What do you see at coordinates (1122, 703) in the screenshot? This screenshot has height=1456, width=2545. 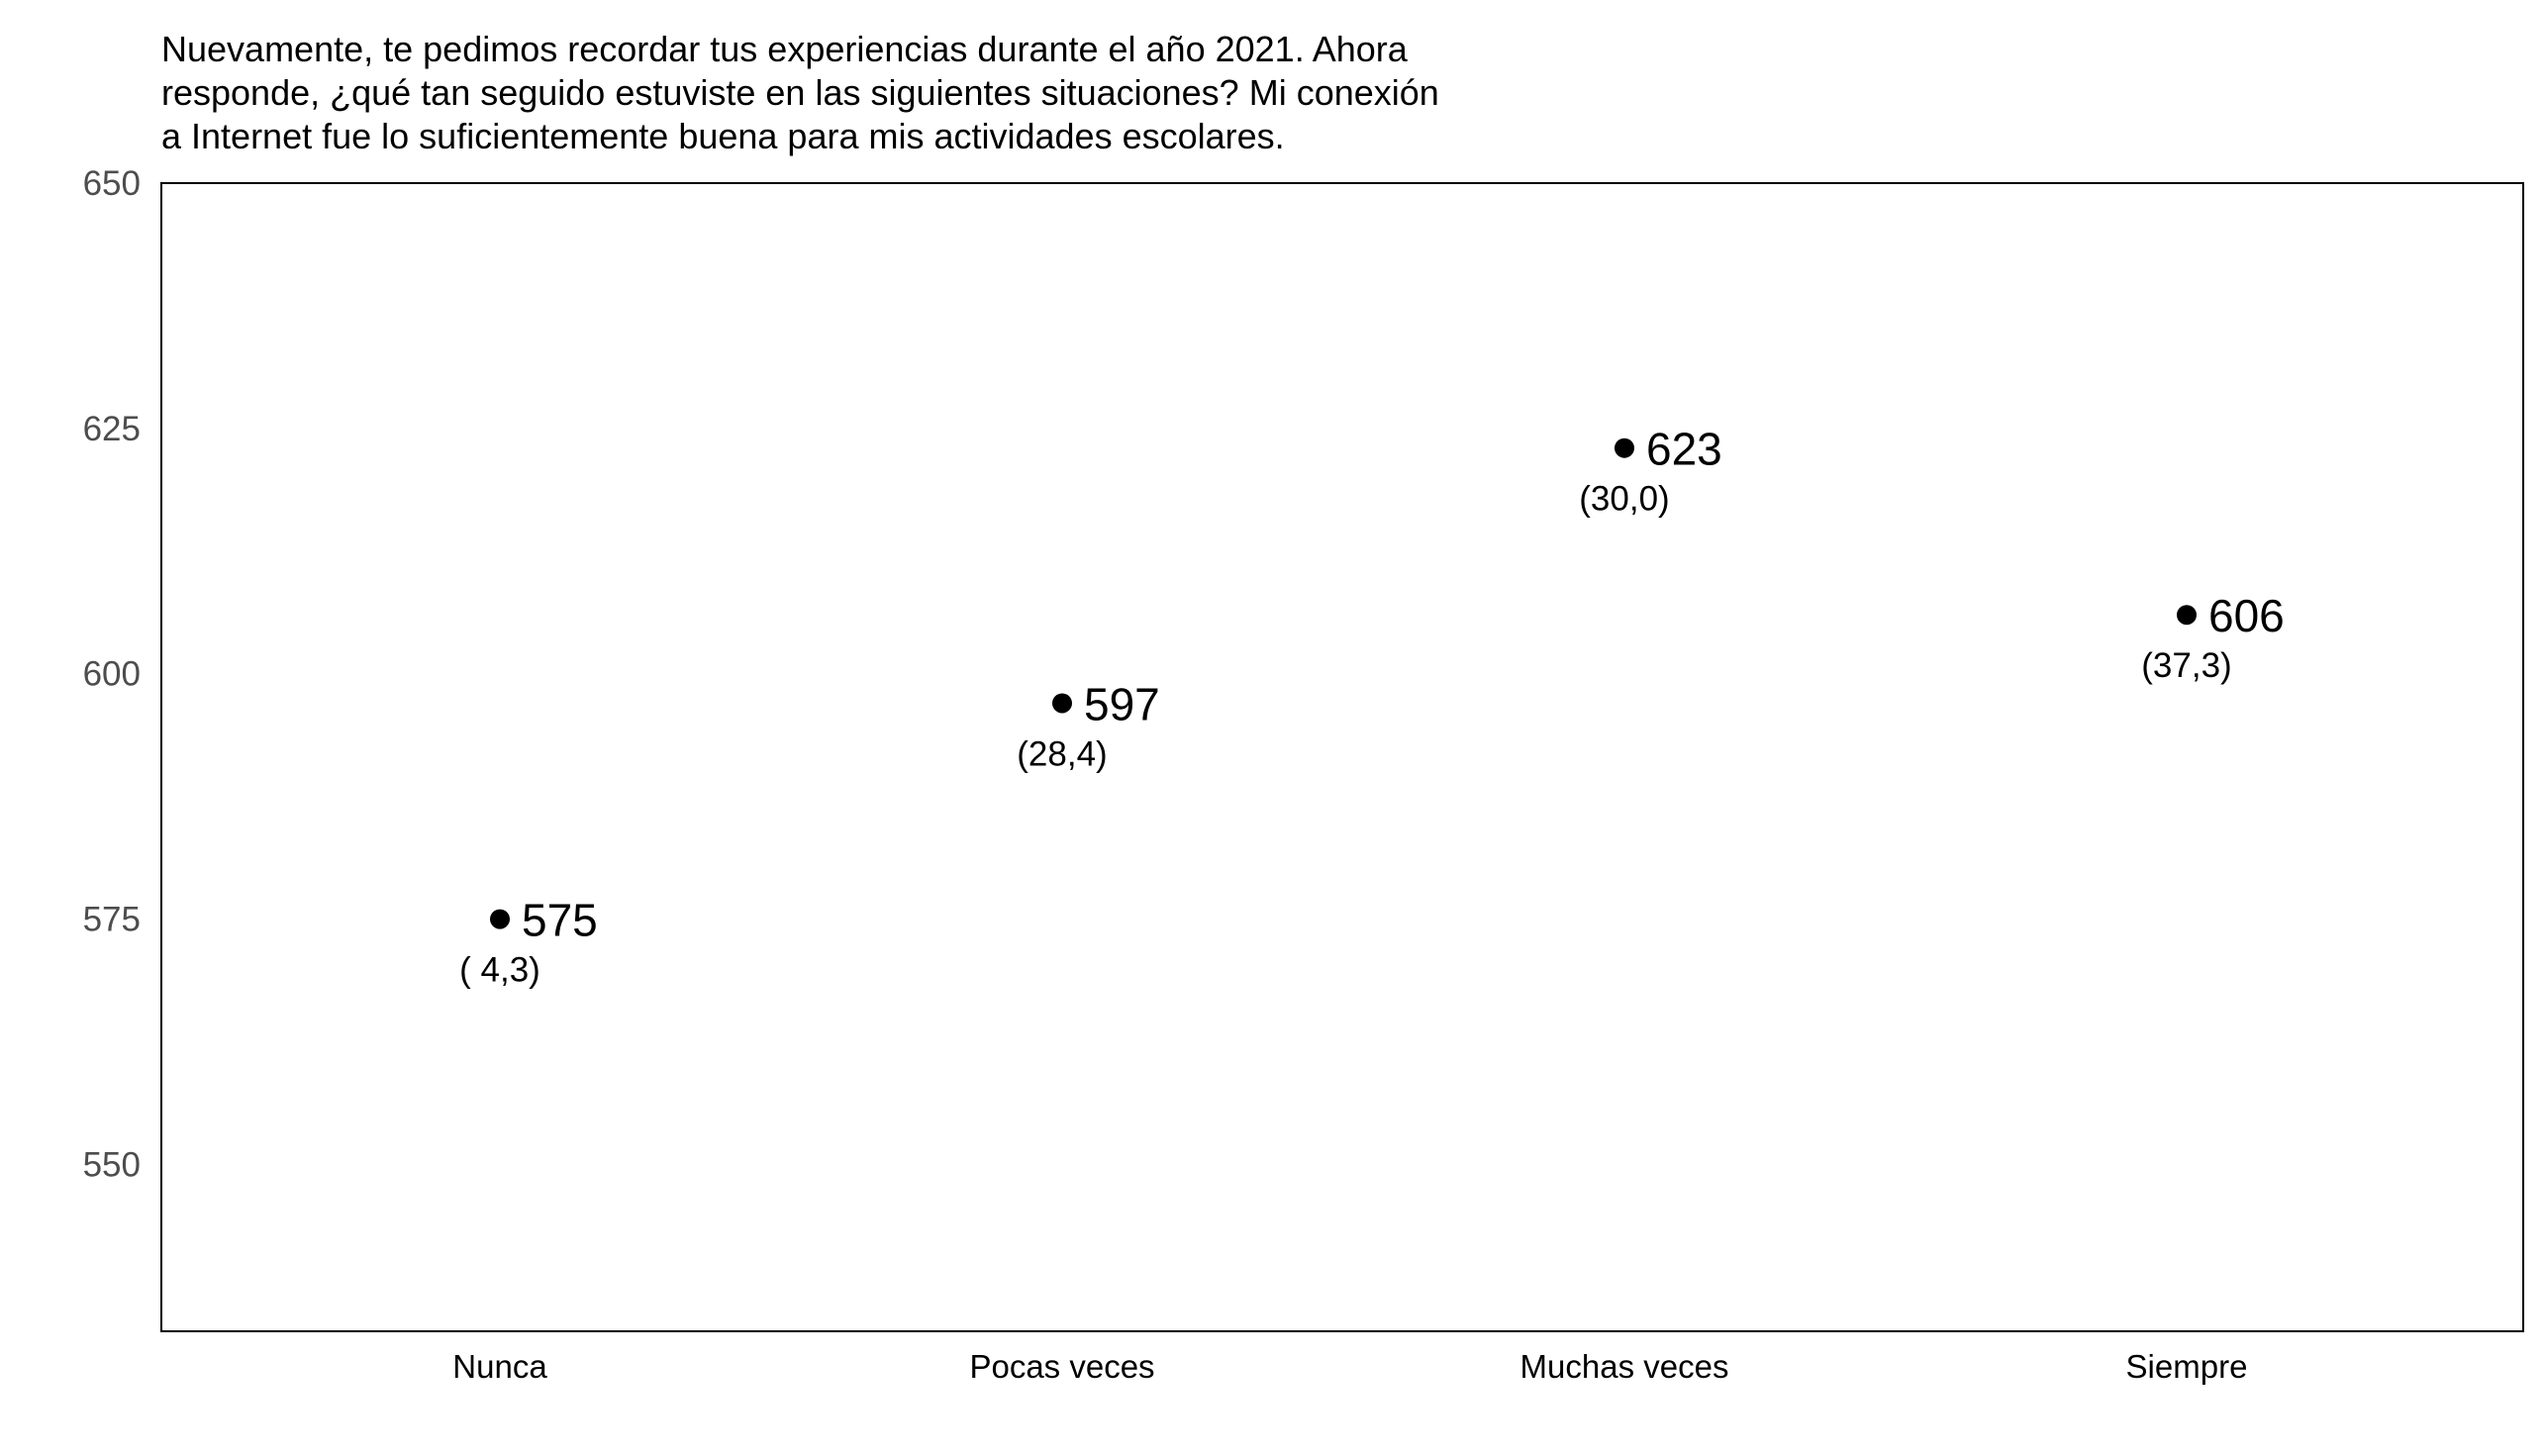 I see `data-value-label: 597` at bounding box center [1122, 703].